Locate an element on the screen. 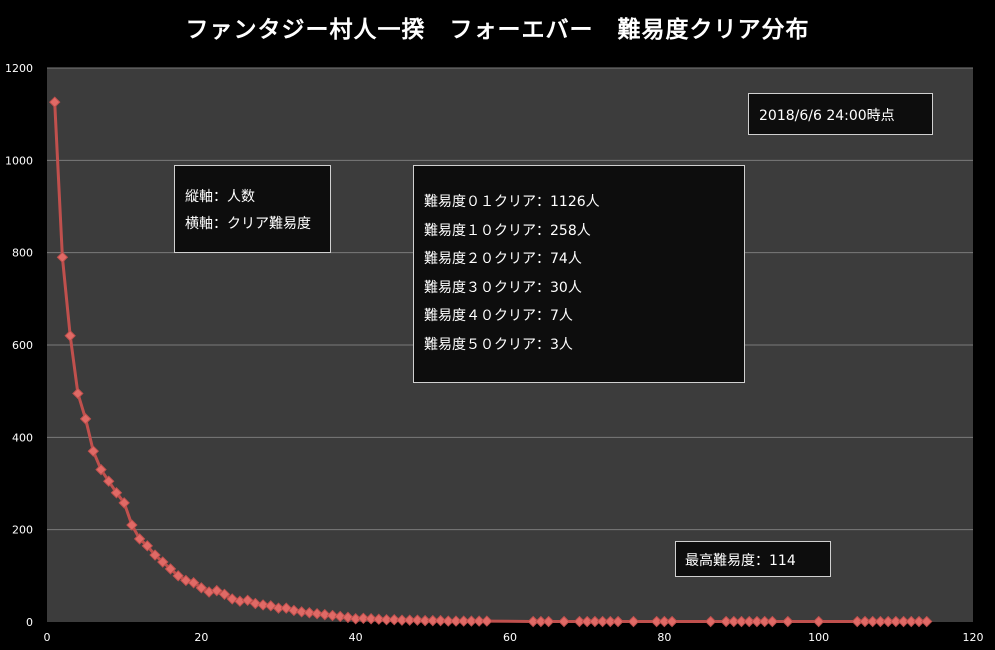 The image size is (995, 650). chart-title: ファンタジー村人一揆 フォーエバー 難易度クリア分布 is located at coordinates (497, 30).